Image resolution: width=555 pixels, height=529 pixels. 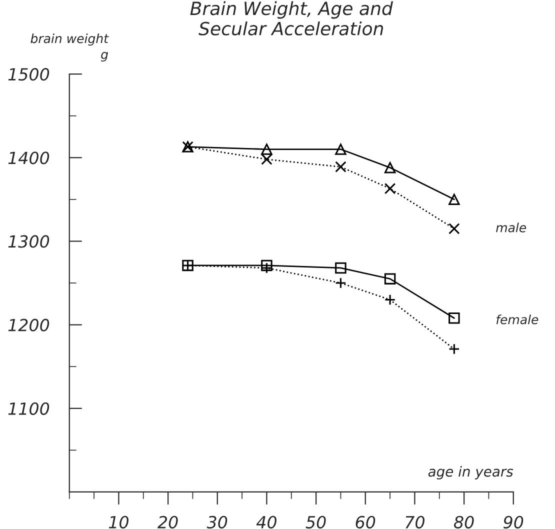 What do you see at coordinates (217, 522) in the screenshot?
I see `x-tick-label: 30` at bounding box center [217, 522].